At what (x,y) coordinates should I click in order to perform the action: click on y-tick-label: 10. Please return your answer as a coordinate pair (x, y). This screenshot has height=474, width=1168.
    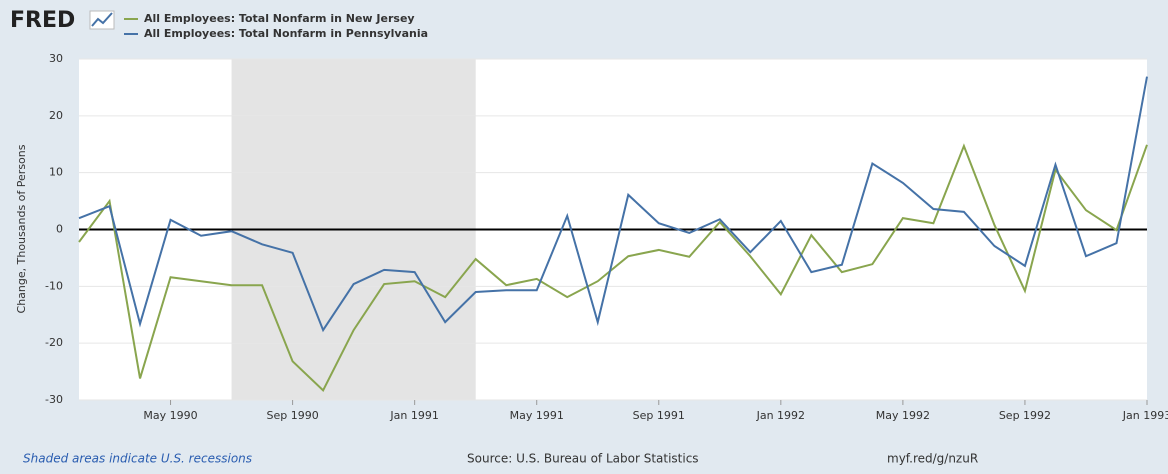
    Looking at the image, I should click on (56, 172).